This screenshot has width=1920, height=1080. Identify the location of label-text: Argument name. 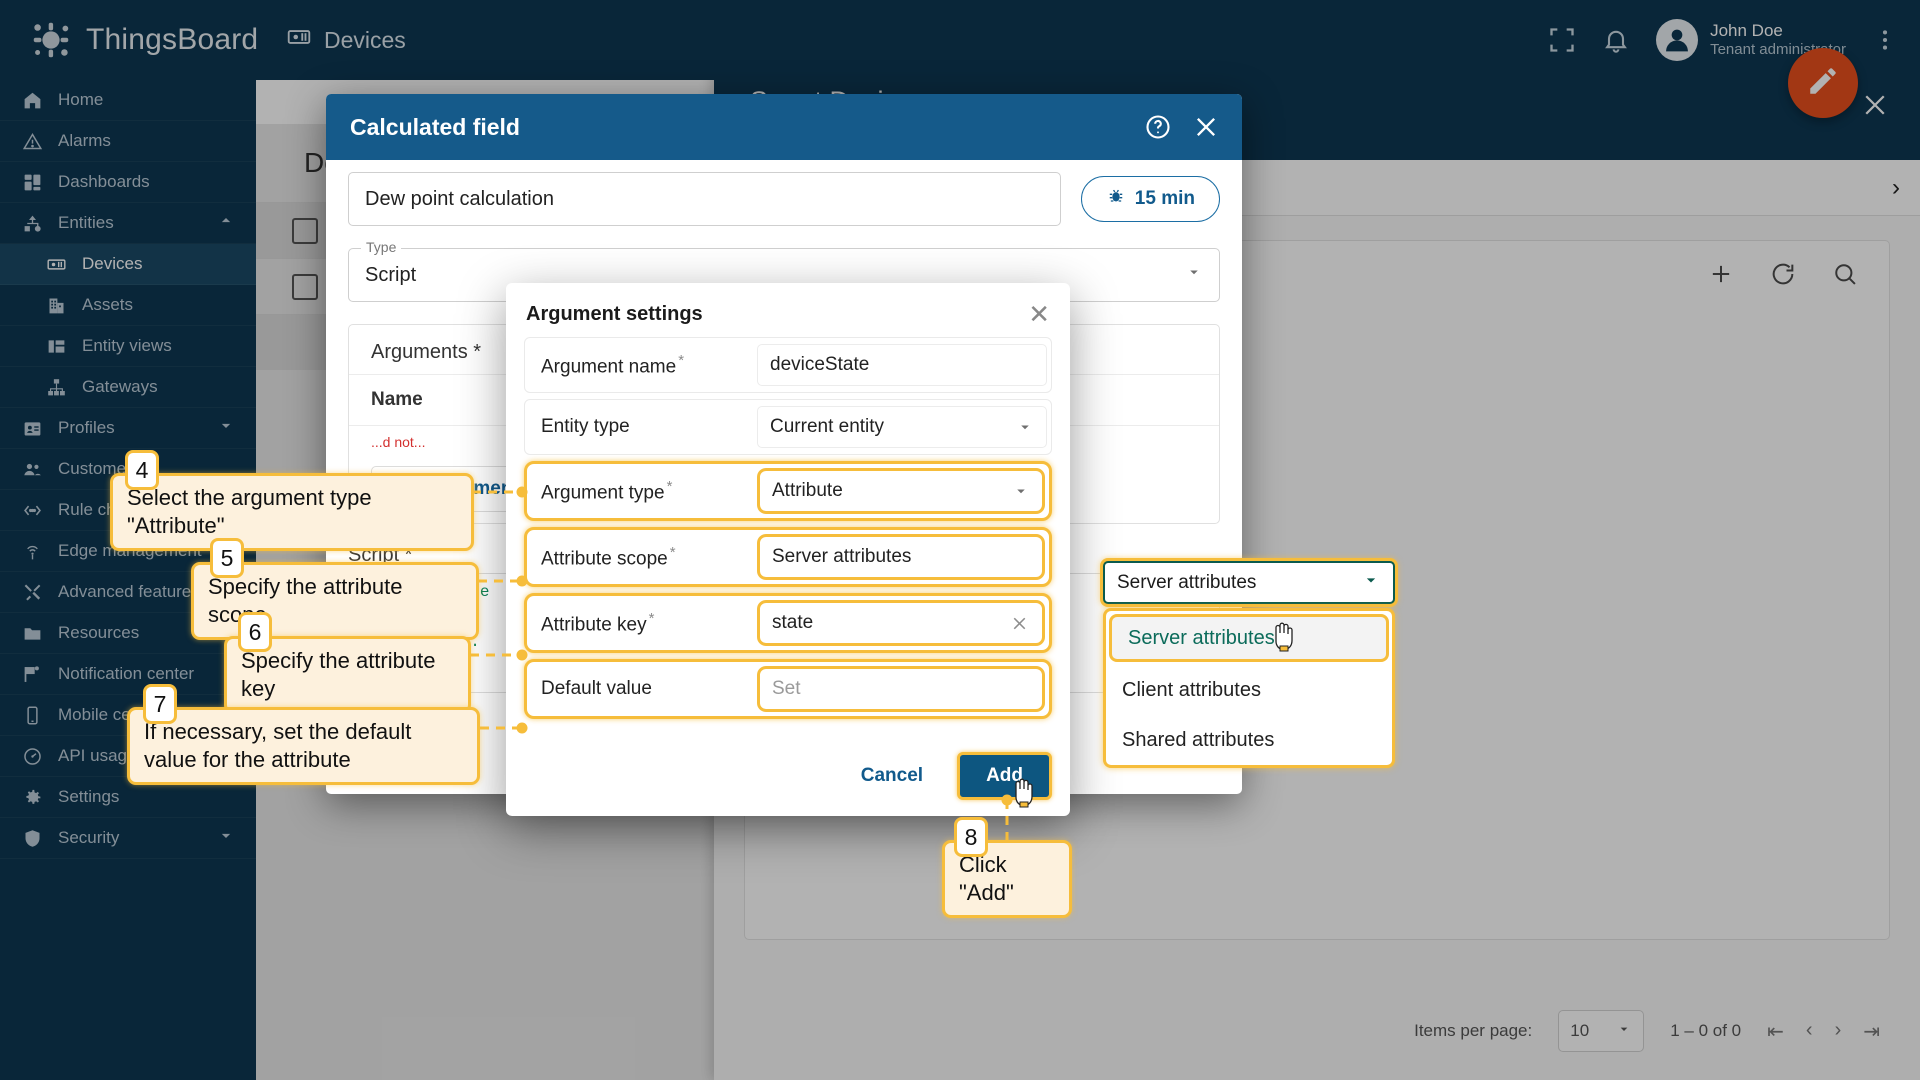
(609, 367).